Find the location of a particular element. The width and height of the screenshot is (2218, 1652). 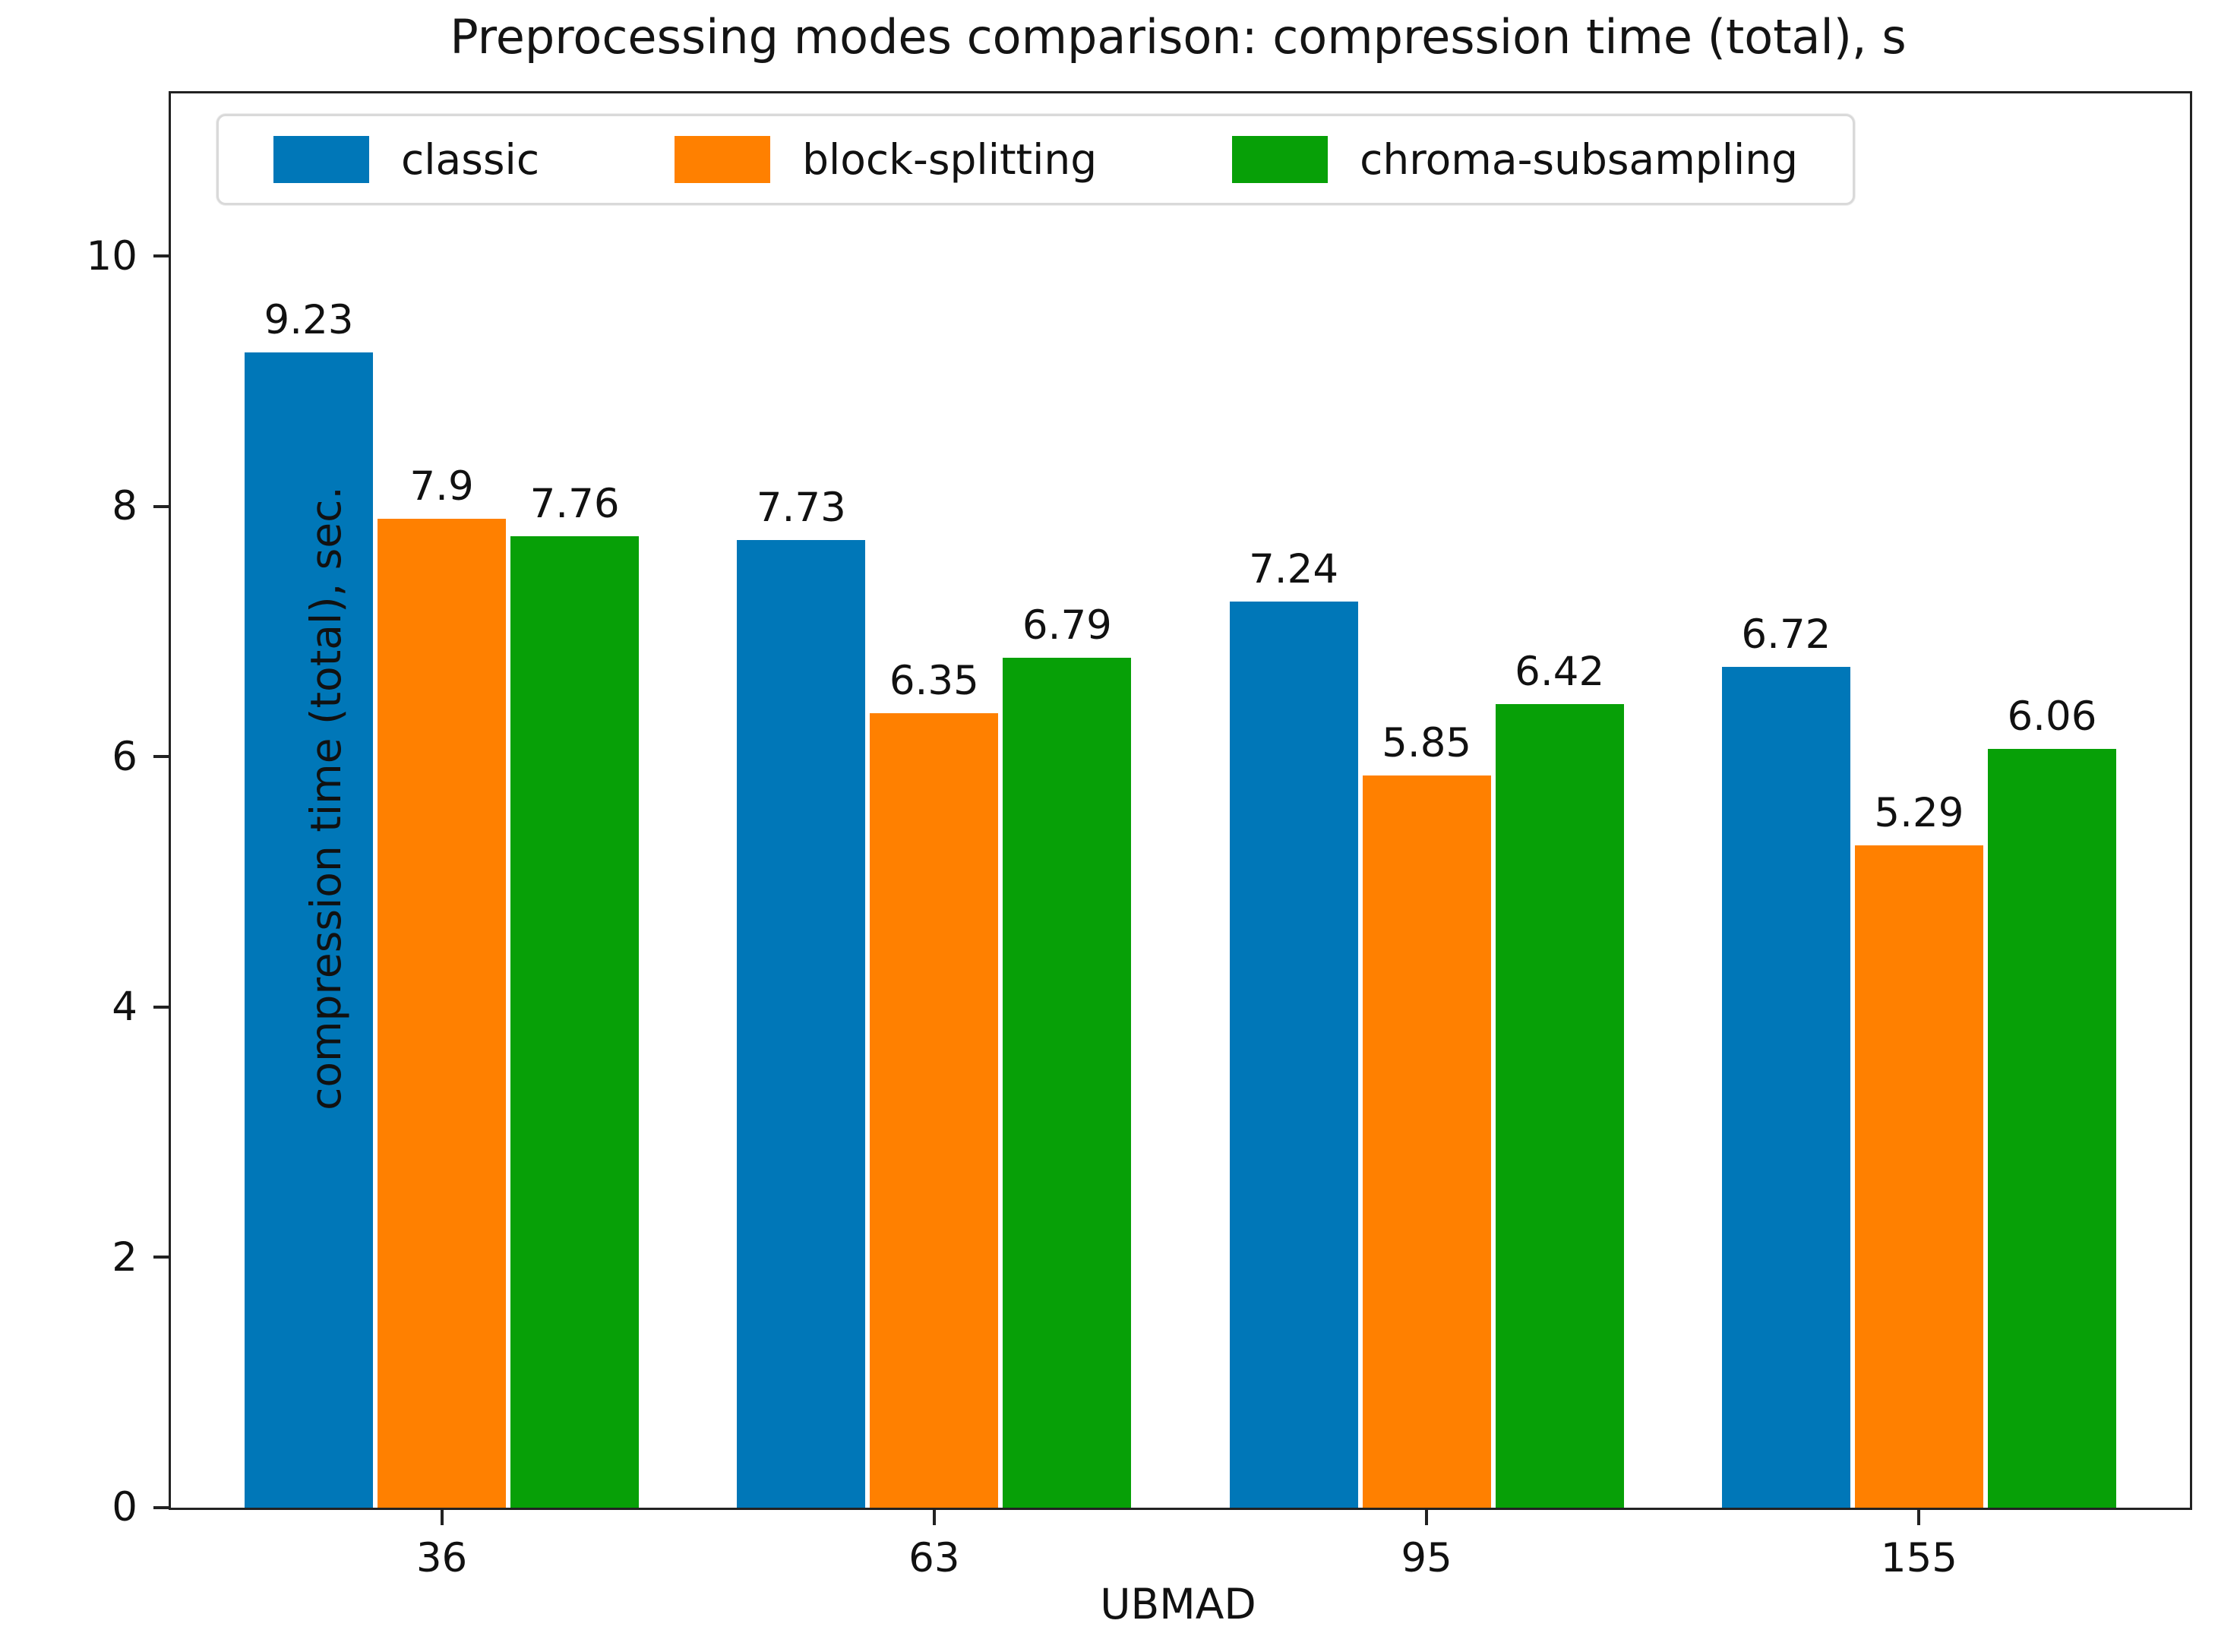

bar-value-label: 5.29 is located at coordinates (1919, 813).